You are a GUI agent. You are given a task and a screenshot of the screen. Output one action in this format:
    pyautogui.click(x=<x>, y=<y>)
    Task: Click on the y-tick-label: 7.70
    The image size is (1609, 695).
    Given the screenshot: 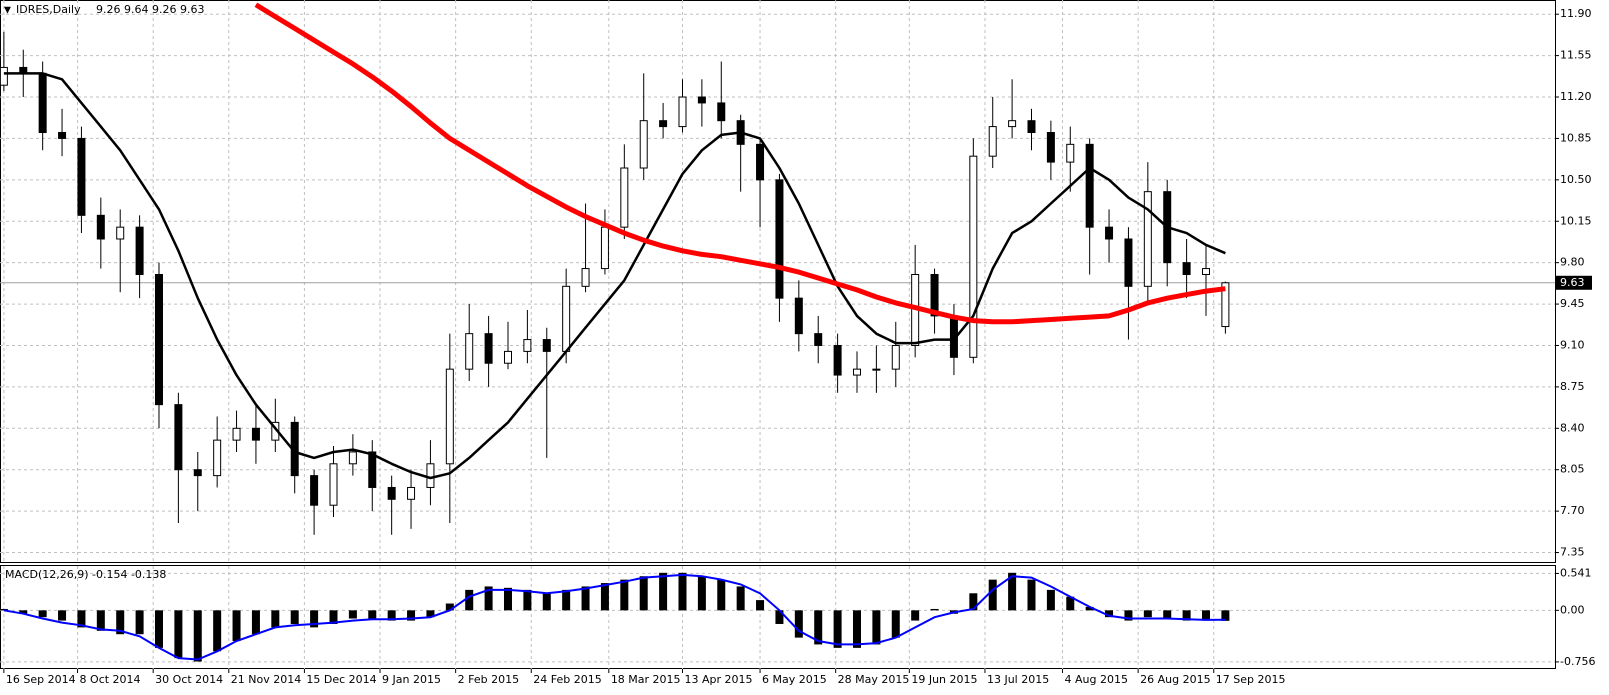 What is the action you would take?
    pyautogui.click(x=1572, y=510)
    